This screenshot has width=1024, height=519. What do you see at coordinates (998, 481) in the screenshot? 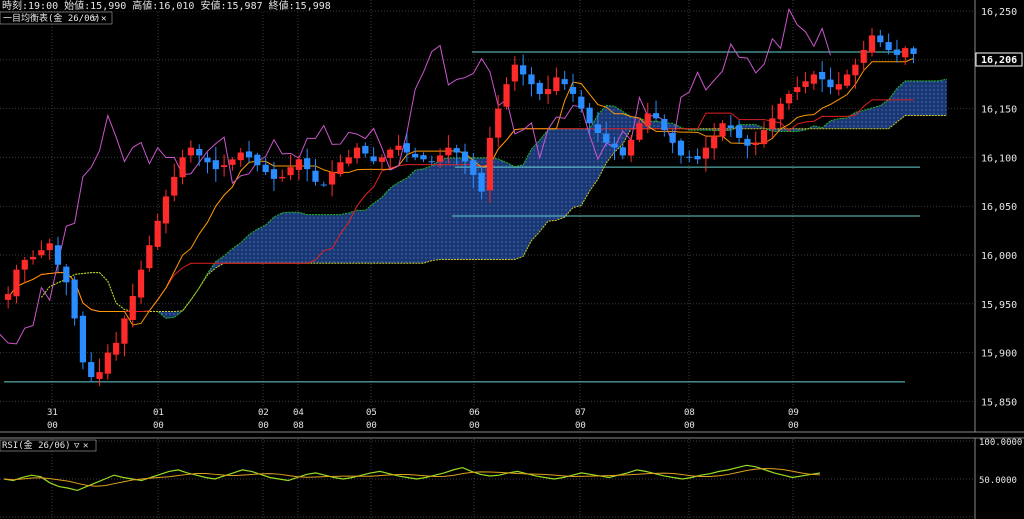
I see `rsi-tick-label: 50.0000` at bounding box center [998, 481].